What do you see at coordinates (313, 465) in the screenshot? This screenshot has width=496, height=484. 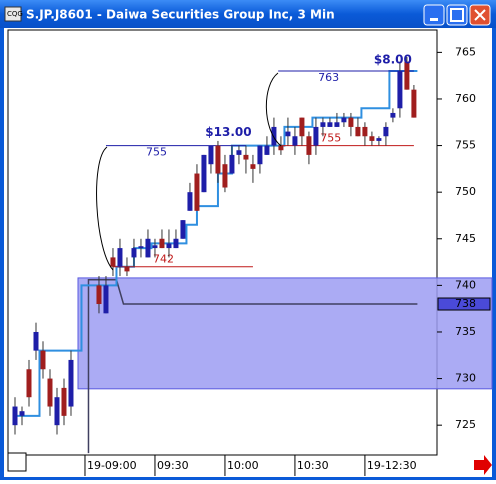 I see `x-tick-label: 10:30` at bounding box center [313, 465].